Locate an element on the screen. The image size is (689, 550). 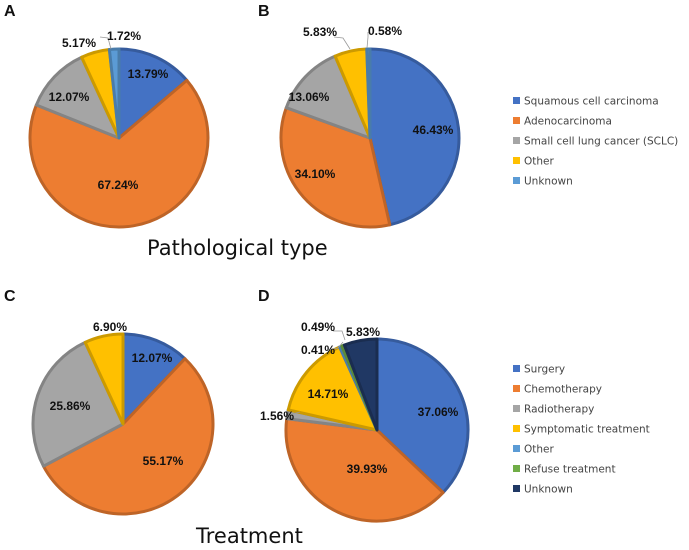
pie-slice-d-unknown is located at coordinates (360, 384).